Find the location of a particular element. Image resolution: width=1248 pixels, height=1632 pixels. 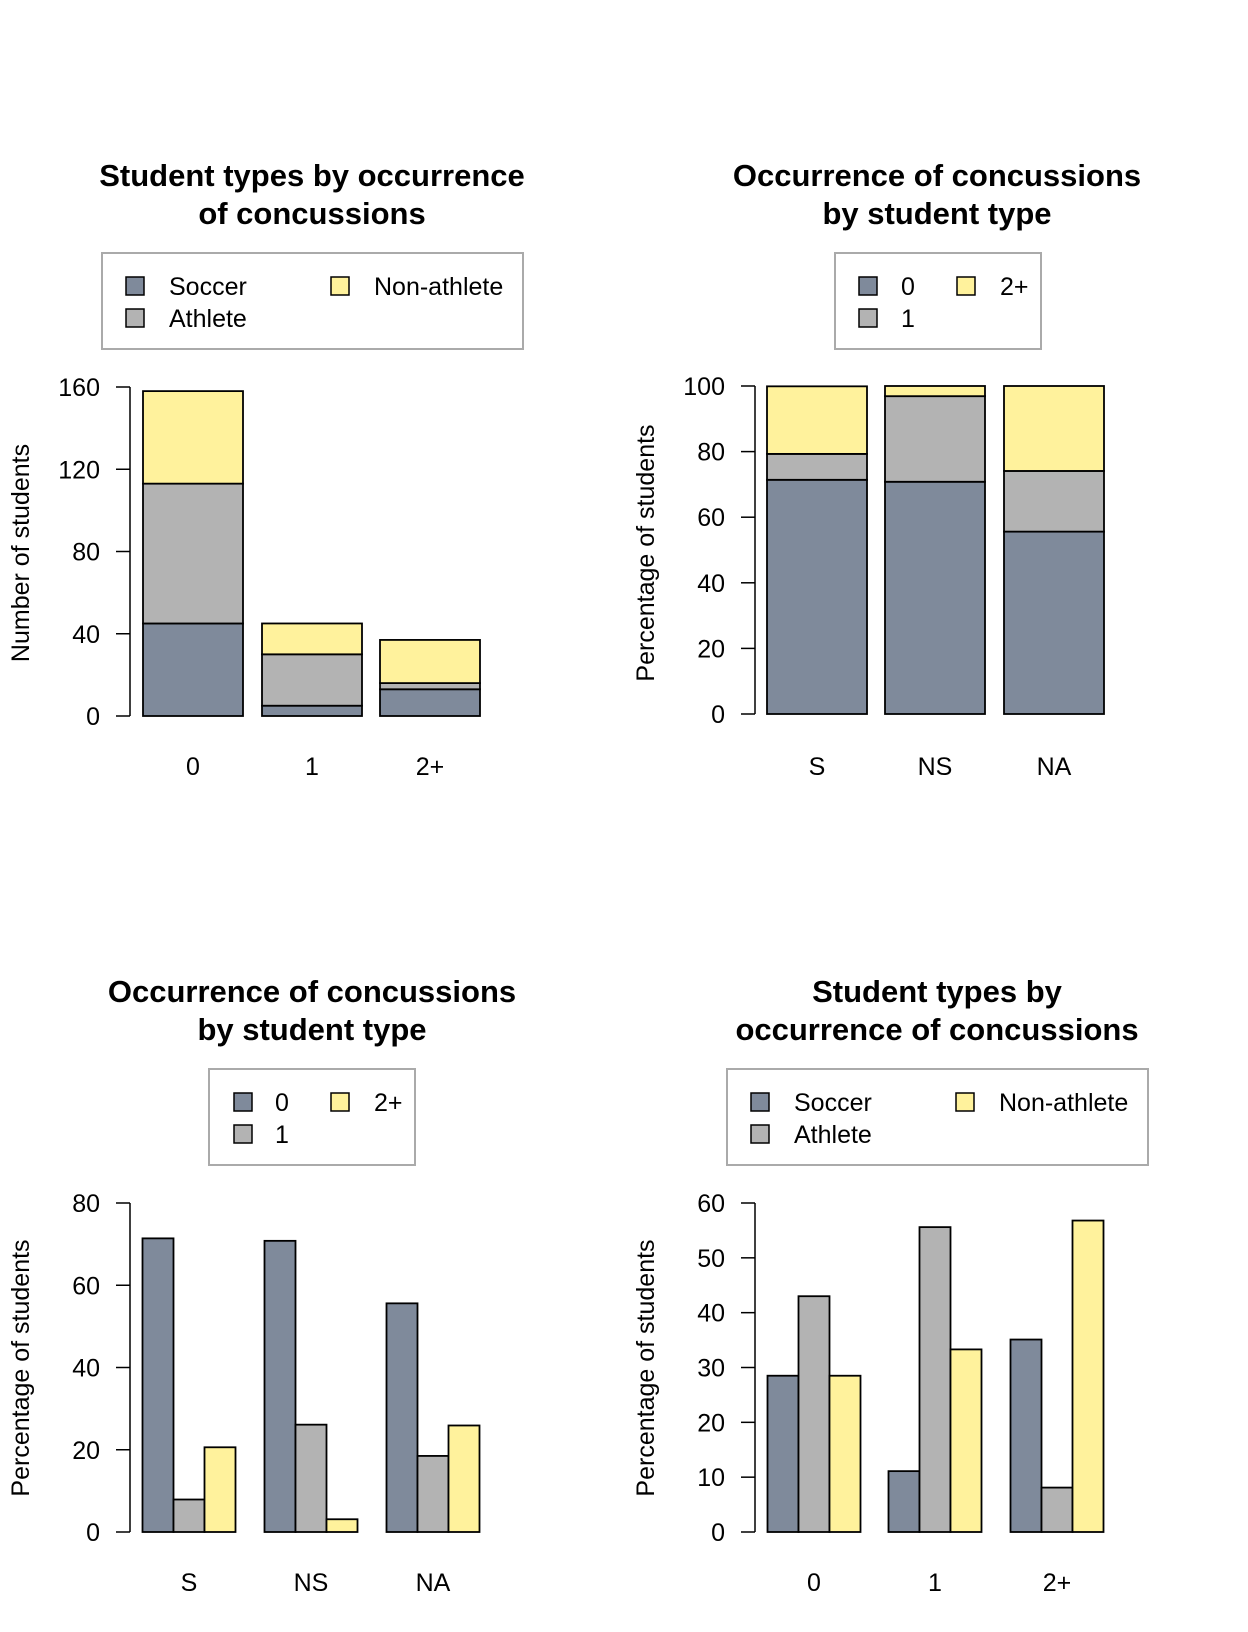

legend-swatch-soccer is located at coordinates (135, 286).